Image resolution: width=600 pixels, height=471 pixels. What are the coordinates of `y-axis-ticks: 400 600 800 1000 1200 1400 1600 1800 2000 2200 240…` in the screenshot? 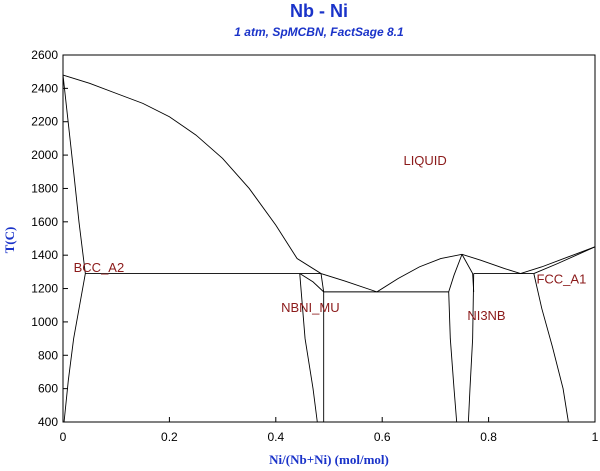 It's located at (49, 238).